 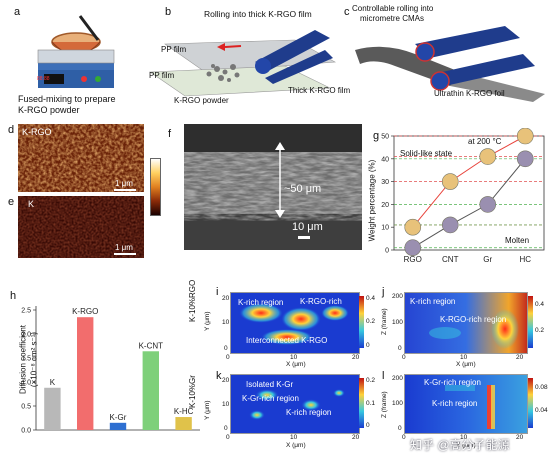 What do you see at coordinates (26, 311) in the screenshot?
I see `h-ytick-label: 2.5` at bounding box center [26, 311].